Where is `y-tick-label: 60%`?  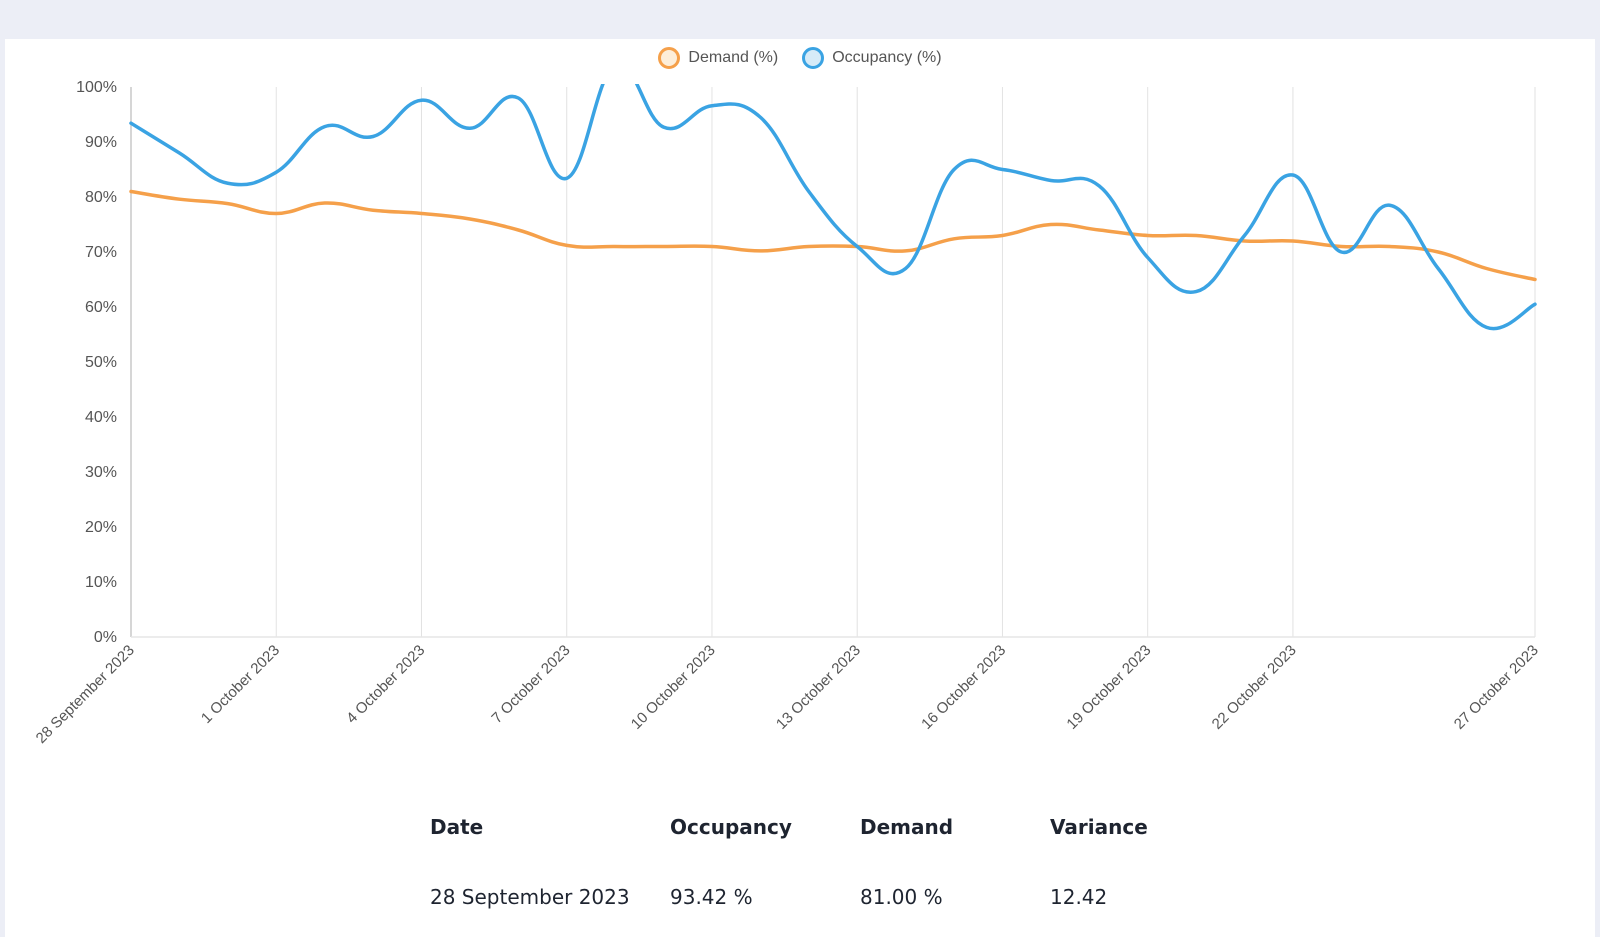
y-tick-label: 60% is located at coordinates (101, 307).